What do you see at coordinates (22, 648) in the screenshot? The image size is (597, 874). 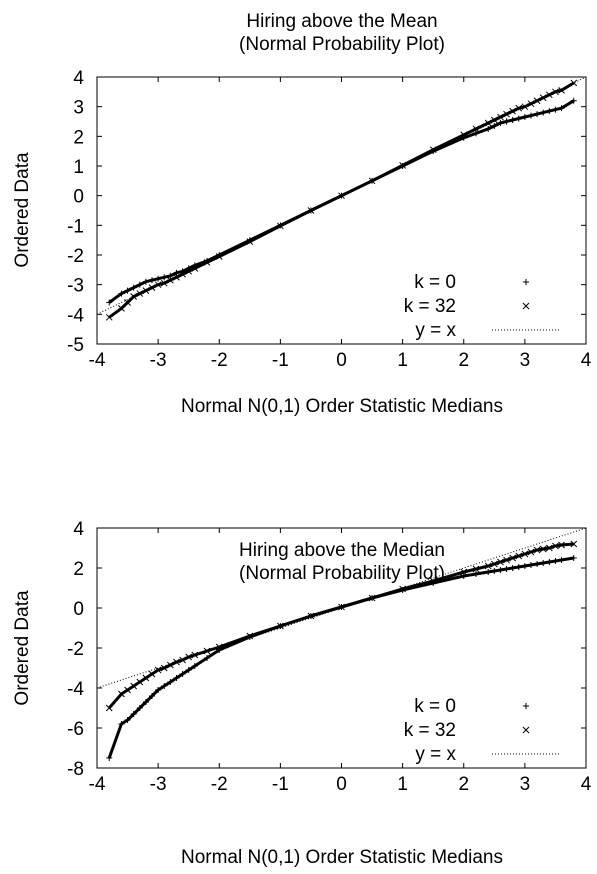 I see `y-axis-label: Ordered Data` at bounding box center [22, 648].